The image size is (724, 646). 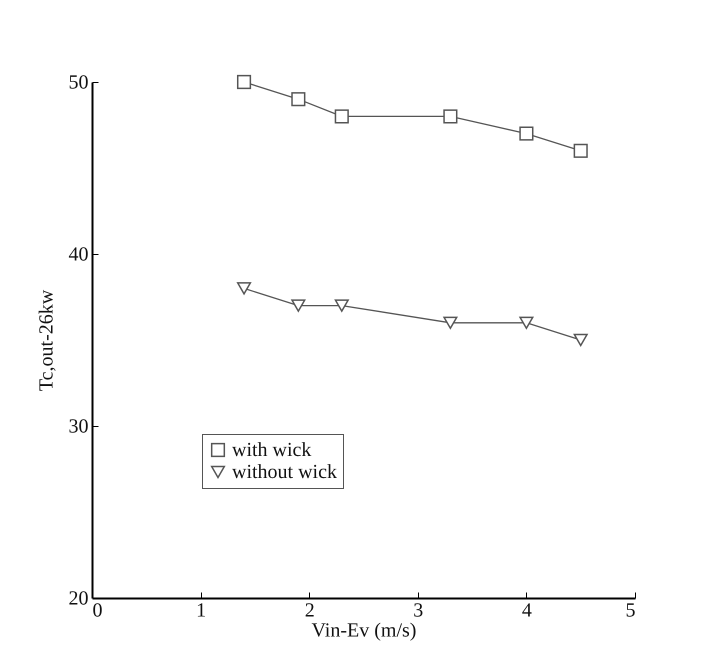 What do you see at coordinates (78, 427) in the screenshot?
I see `y-tick-label: 30` at bounding box center [78, 427].